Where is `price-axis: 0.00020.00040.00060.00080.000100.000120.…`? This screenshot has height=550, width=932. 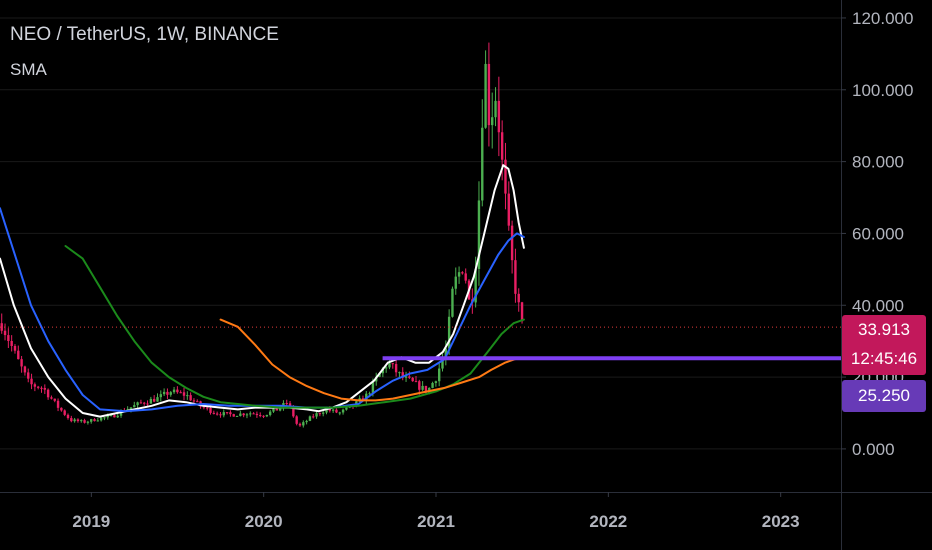
price-axis: 0.00020.00040.00060.00080.000100.000120.… is located at coordinates (877, 234).